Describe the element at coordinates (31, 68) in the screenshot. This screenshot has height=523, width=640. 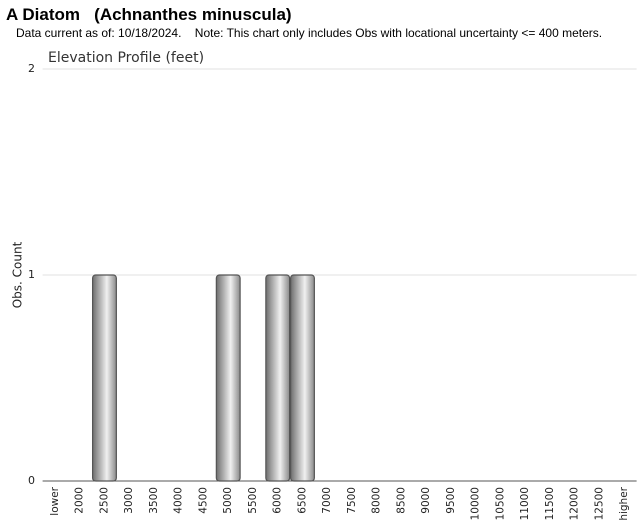
I see `y-tick-label: 2` at that location.